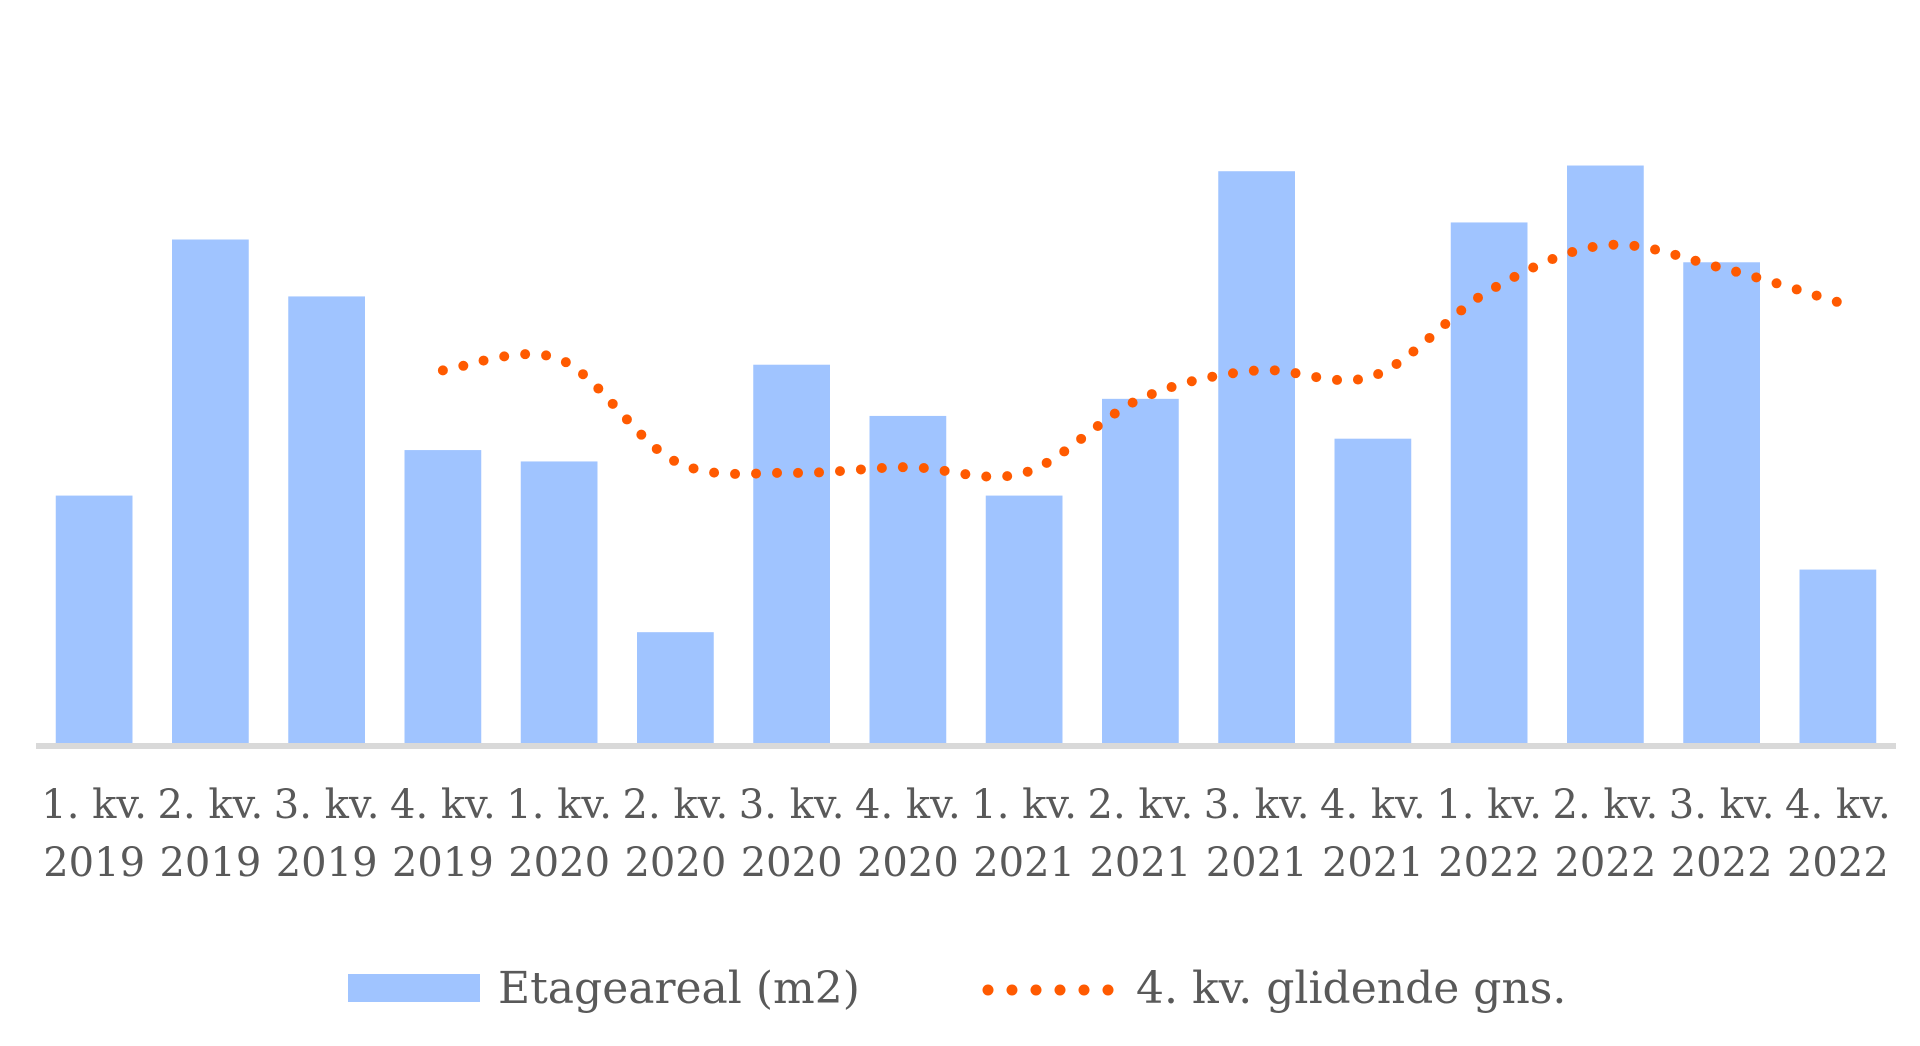 Image resolution: width=1920 pixels, height=1046 pixels. Describe the element at coordinates (1838, 834) in the screenshot. I see `x-tick-label: 4. kv. 2022` at that location.